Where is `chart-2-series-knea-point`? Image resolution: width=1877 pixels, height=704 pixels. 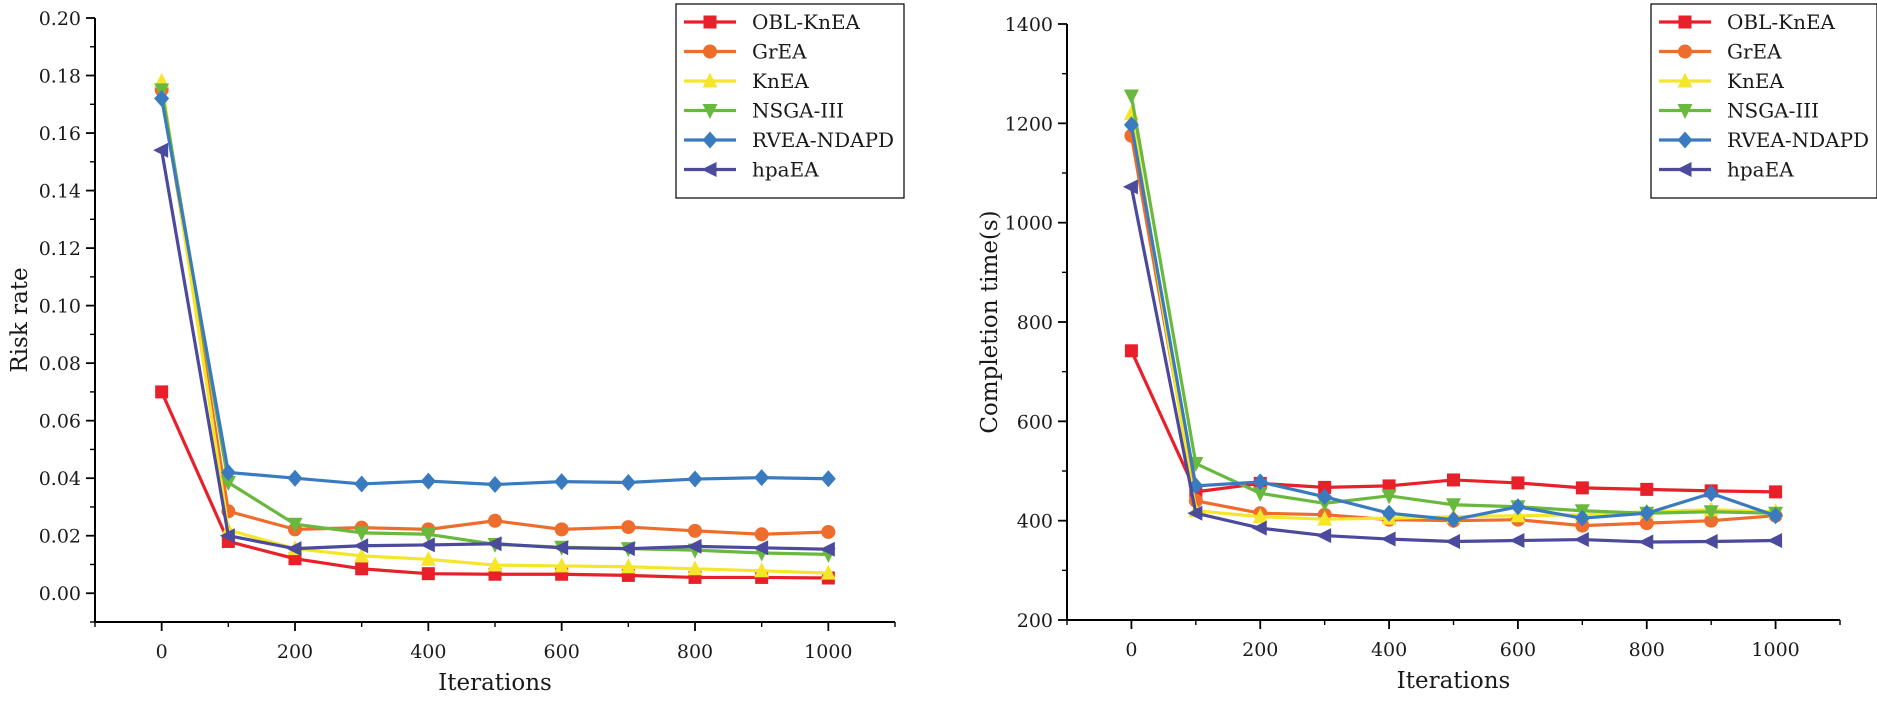
chart-2-series-knea-point is located at coordinates (1325, 518).